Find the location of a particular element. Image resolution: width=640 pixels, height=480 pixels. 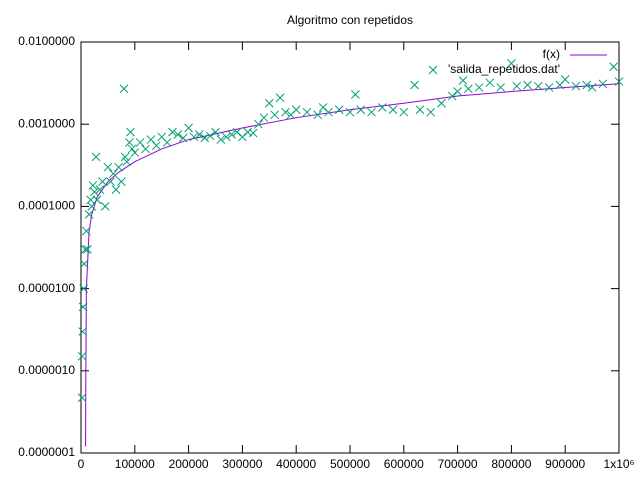

chart-title: Algoritmo con repetidos is located at coordinates (350, 20).